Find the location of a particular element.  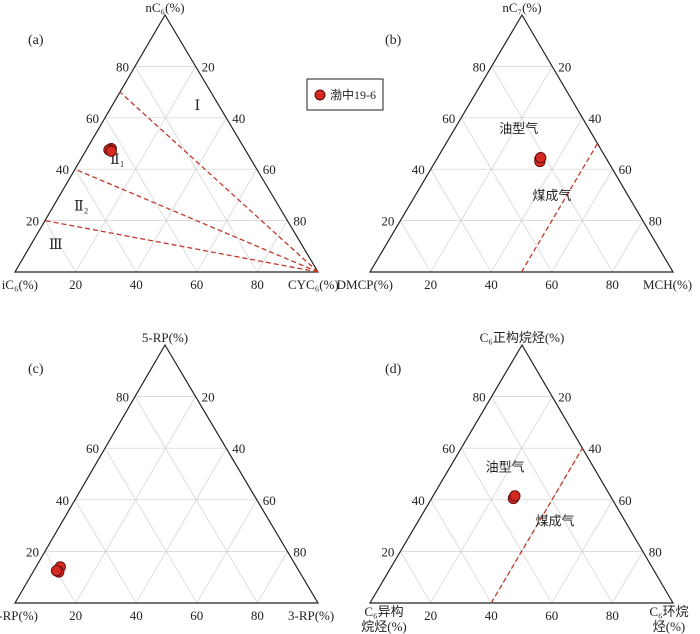

vertex-label-left: DMCP(%) is located at coordinates (365, 284).